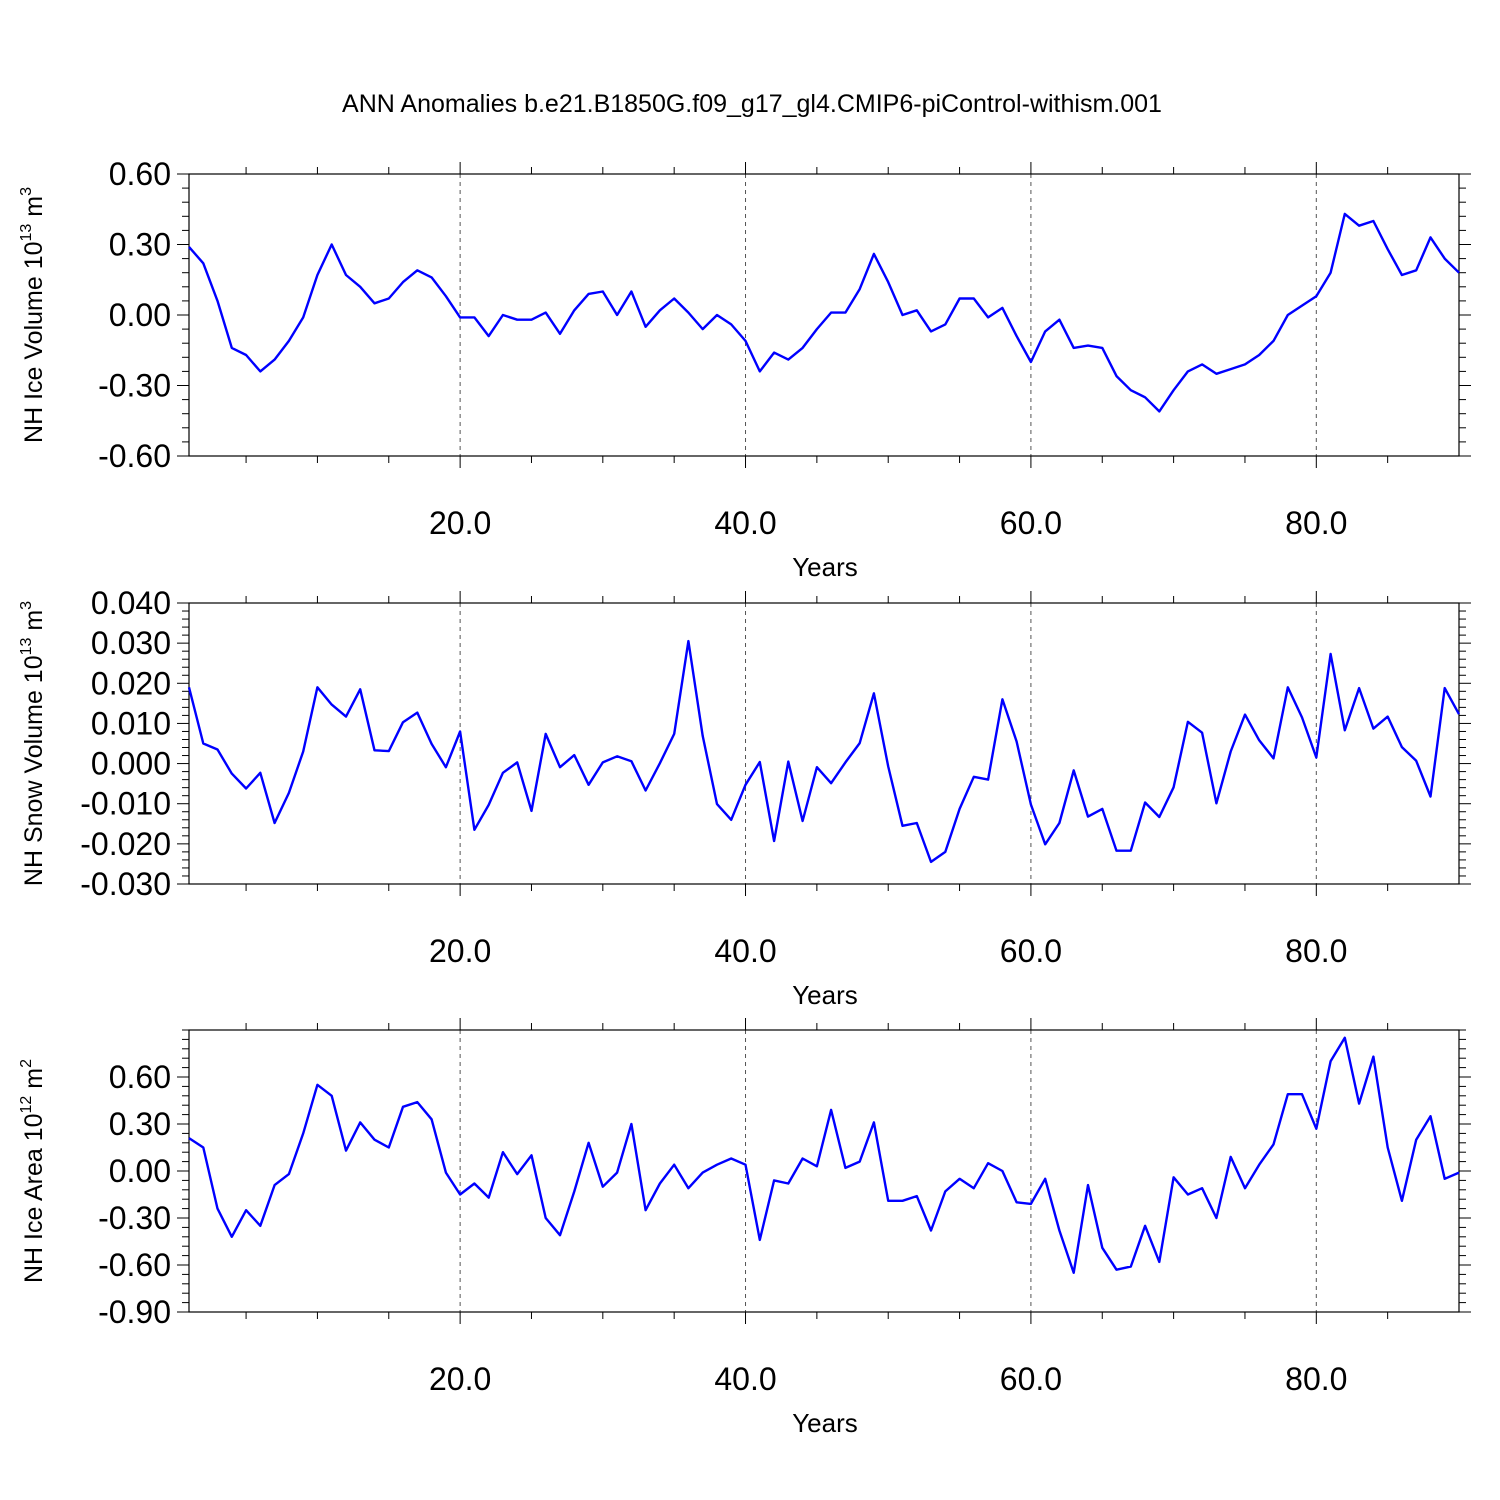 The image size is (1500, 1500). What do you see at coordinates (140, 1171) in the screenshot?
I see `panel-3-ytick-label: 0.00` at bounding box center [140, 1171].